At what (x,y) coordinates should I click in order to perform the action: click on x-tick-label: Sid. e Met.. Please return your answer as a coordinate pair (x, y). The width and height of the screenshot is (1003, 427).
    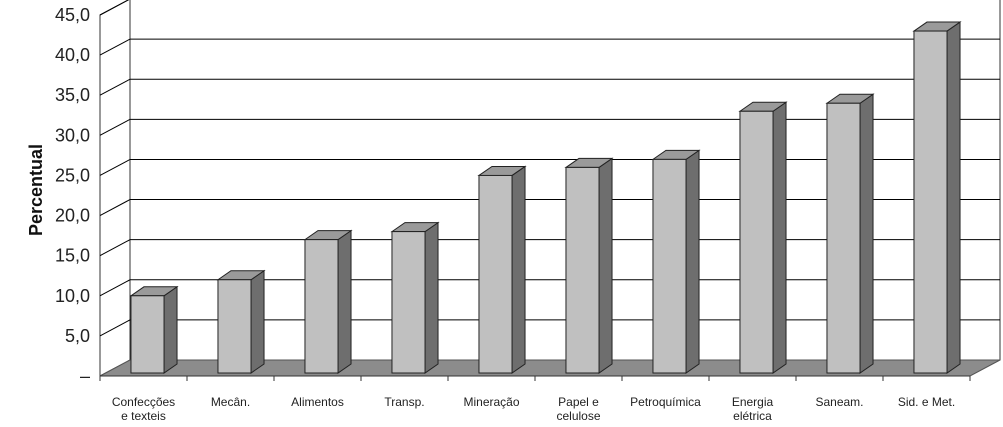
    Looking at the image, I should click on (926, 402).